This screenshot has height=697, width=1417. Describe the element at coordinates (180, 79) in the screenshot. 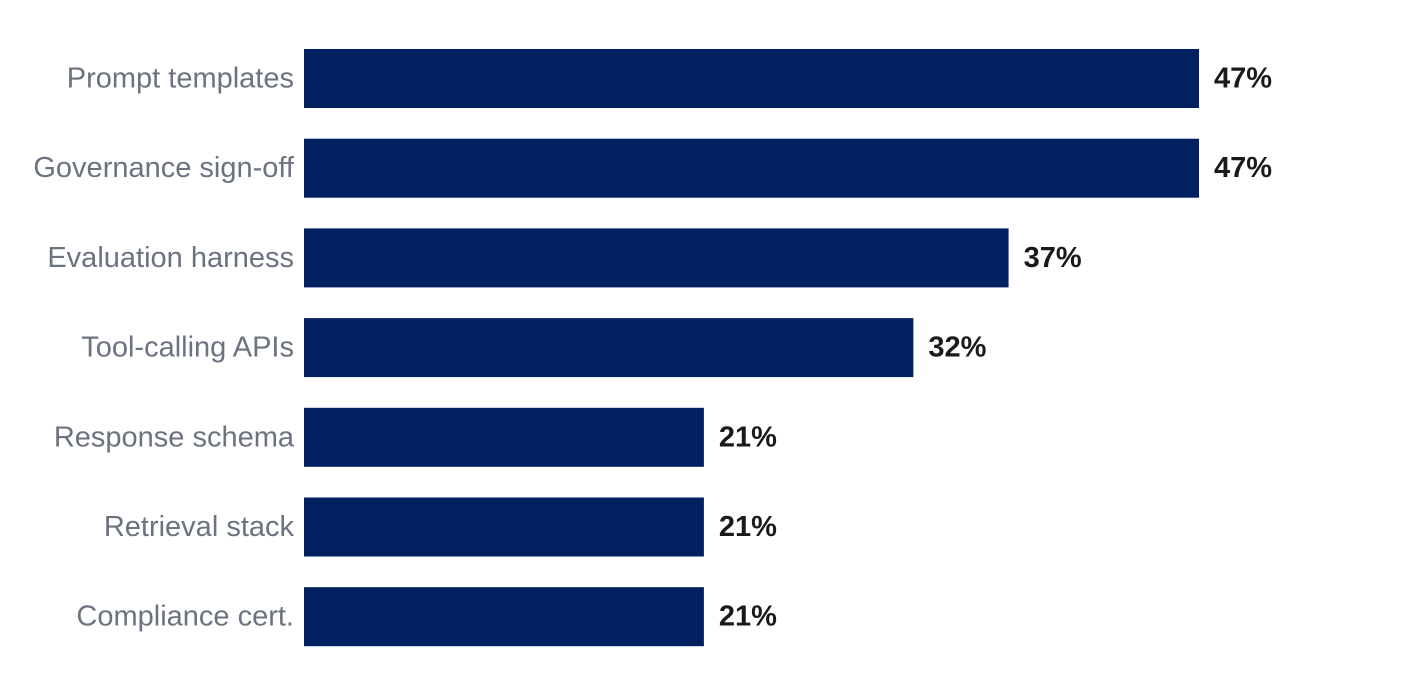

I see `category-label: Prompt templates` at that location.